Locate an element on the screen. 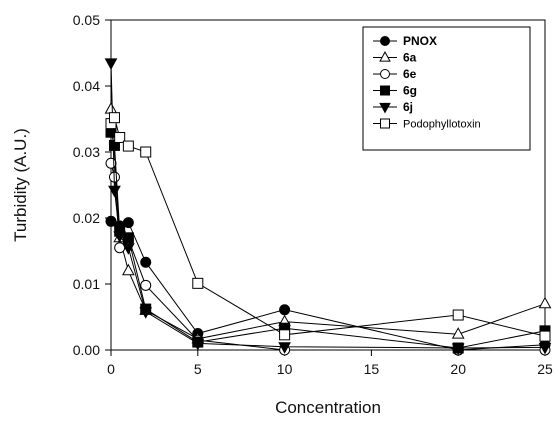  legend-label: 6g is located at coordinates (410, 91).